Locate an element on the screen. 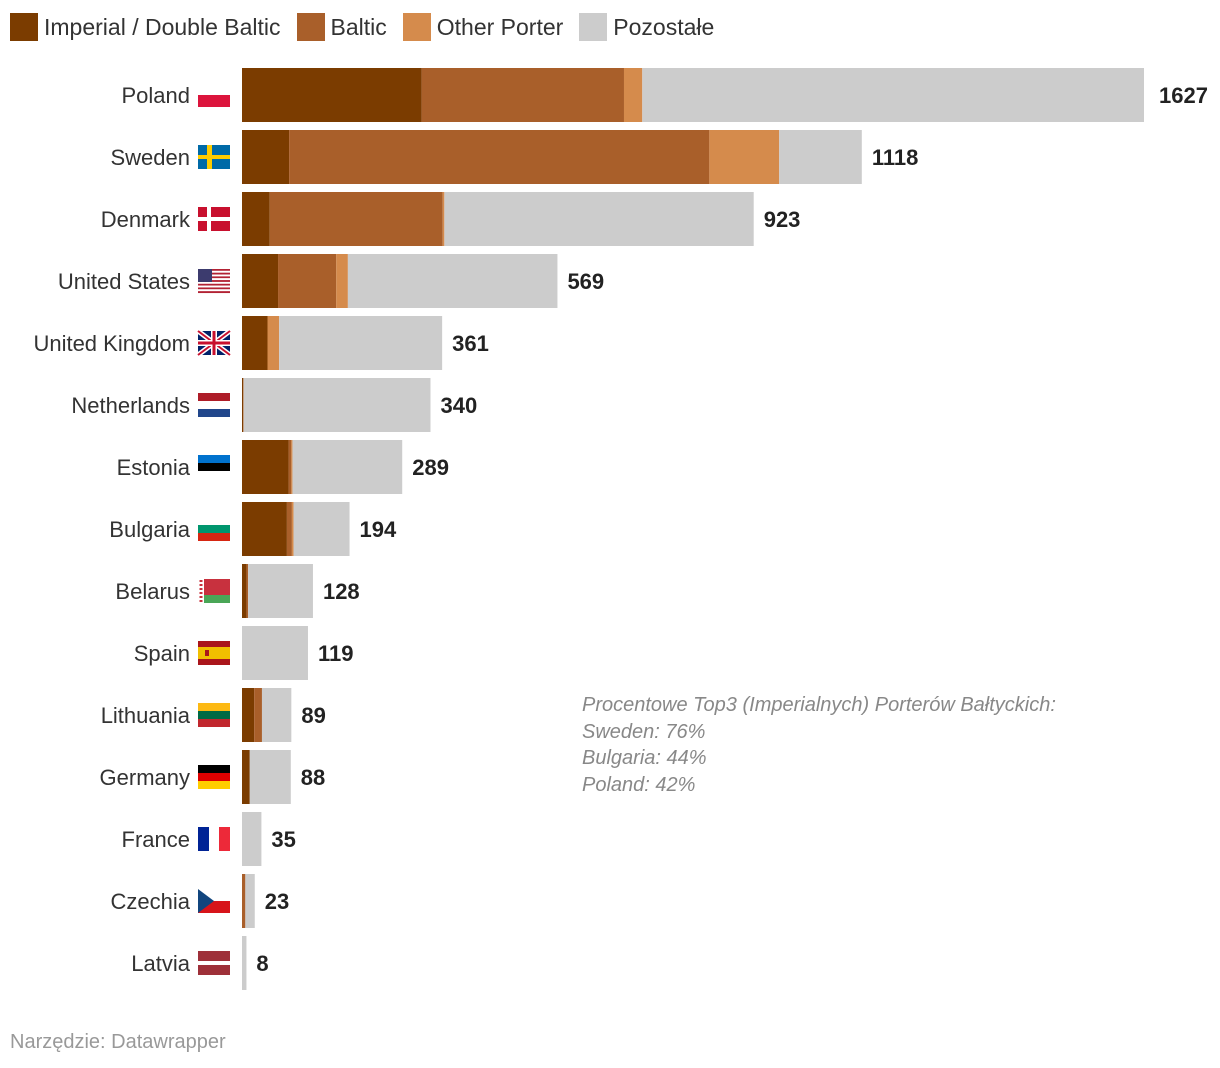 This screenshot has width=1220, height=1068. legend-label-pozostale: Pozostałe is located at coordinates (664, 26).